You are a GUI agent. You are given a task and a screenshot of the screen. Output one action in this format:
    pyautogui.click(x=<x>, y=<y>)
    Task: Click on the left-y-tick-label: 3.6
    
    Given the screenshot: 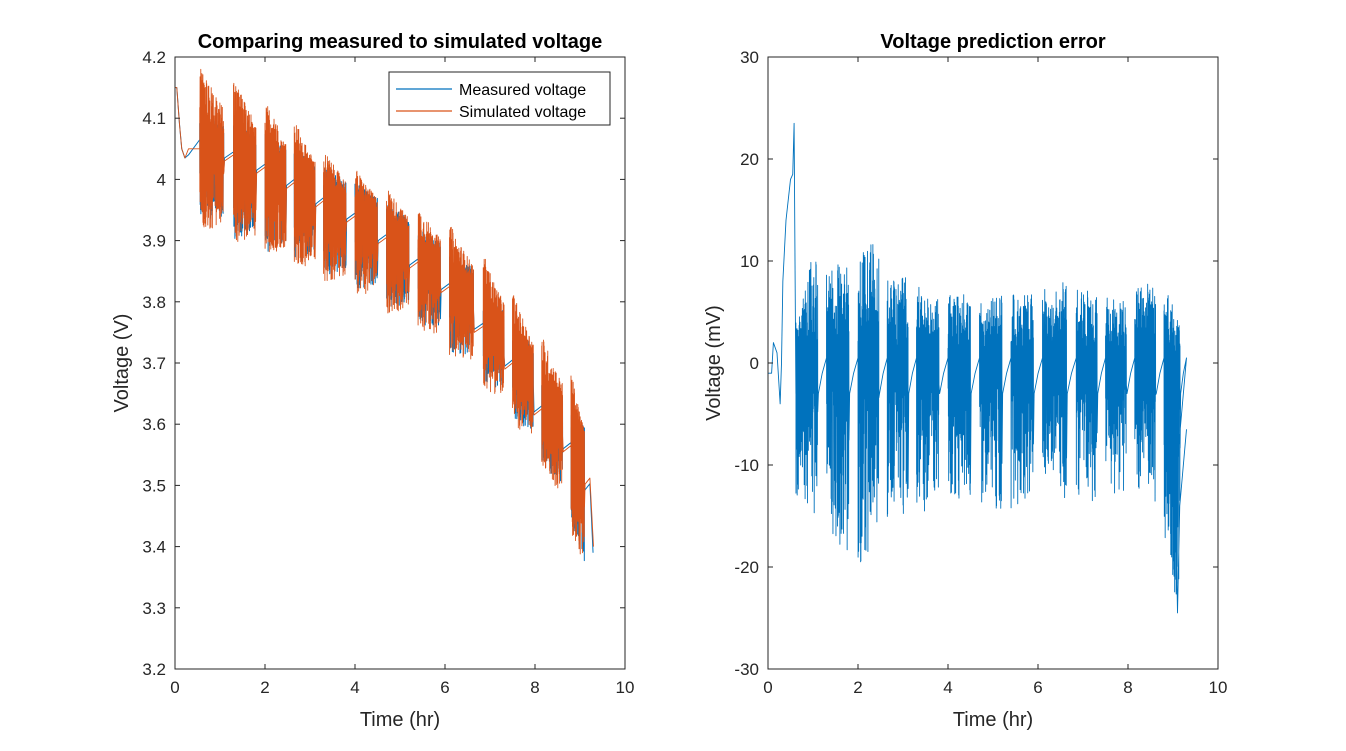 What is the action you would take?
    pyautogui.click(x=154, y=424)
    